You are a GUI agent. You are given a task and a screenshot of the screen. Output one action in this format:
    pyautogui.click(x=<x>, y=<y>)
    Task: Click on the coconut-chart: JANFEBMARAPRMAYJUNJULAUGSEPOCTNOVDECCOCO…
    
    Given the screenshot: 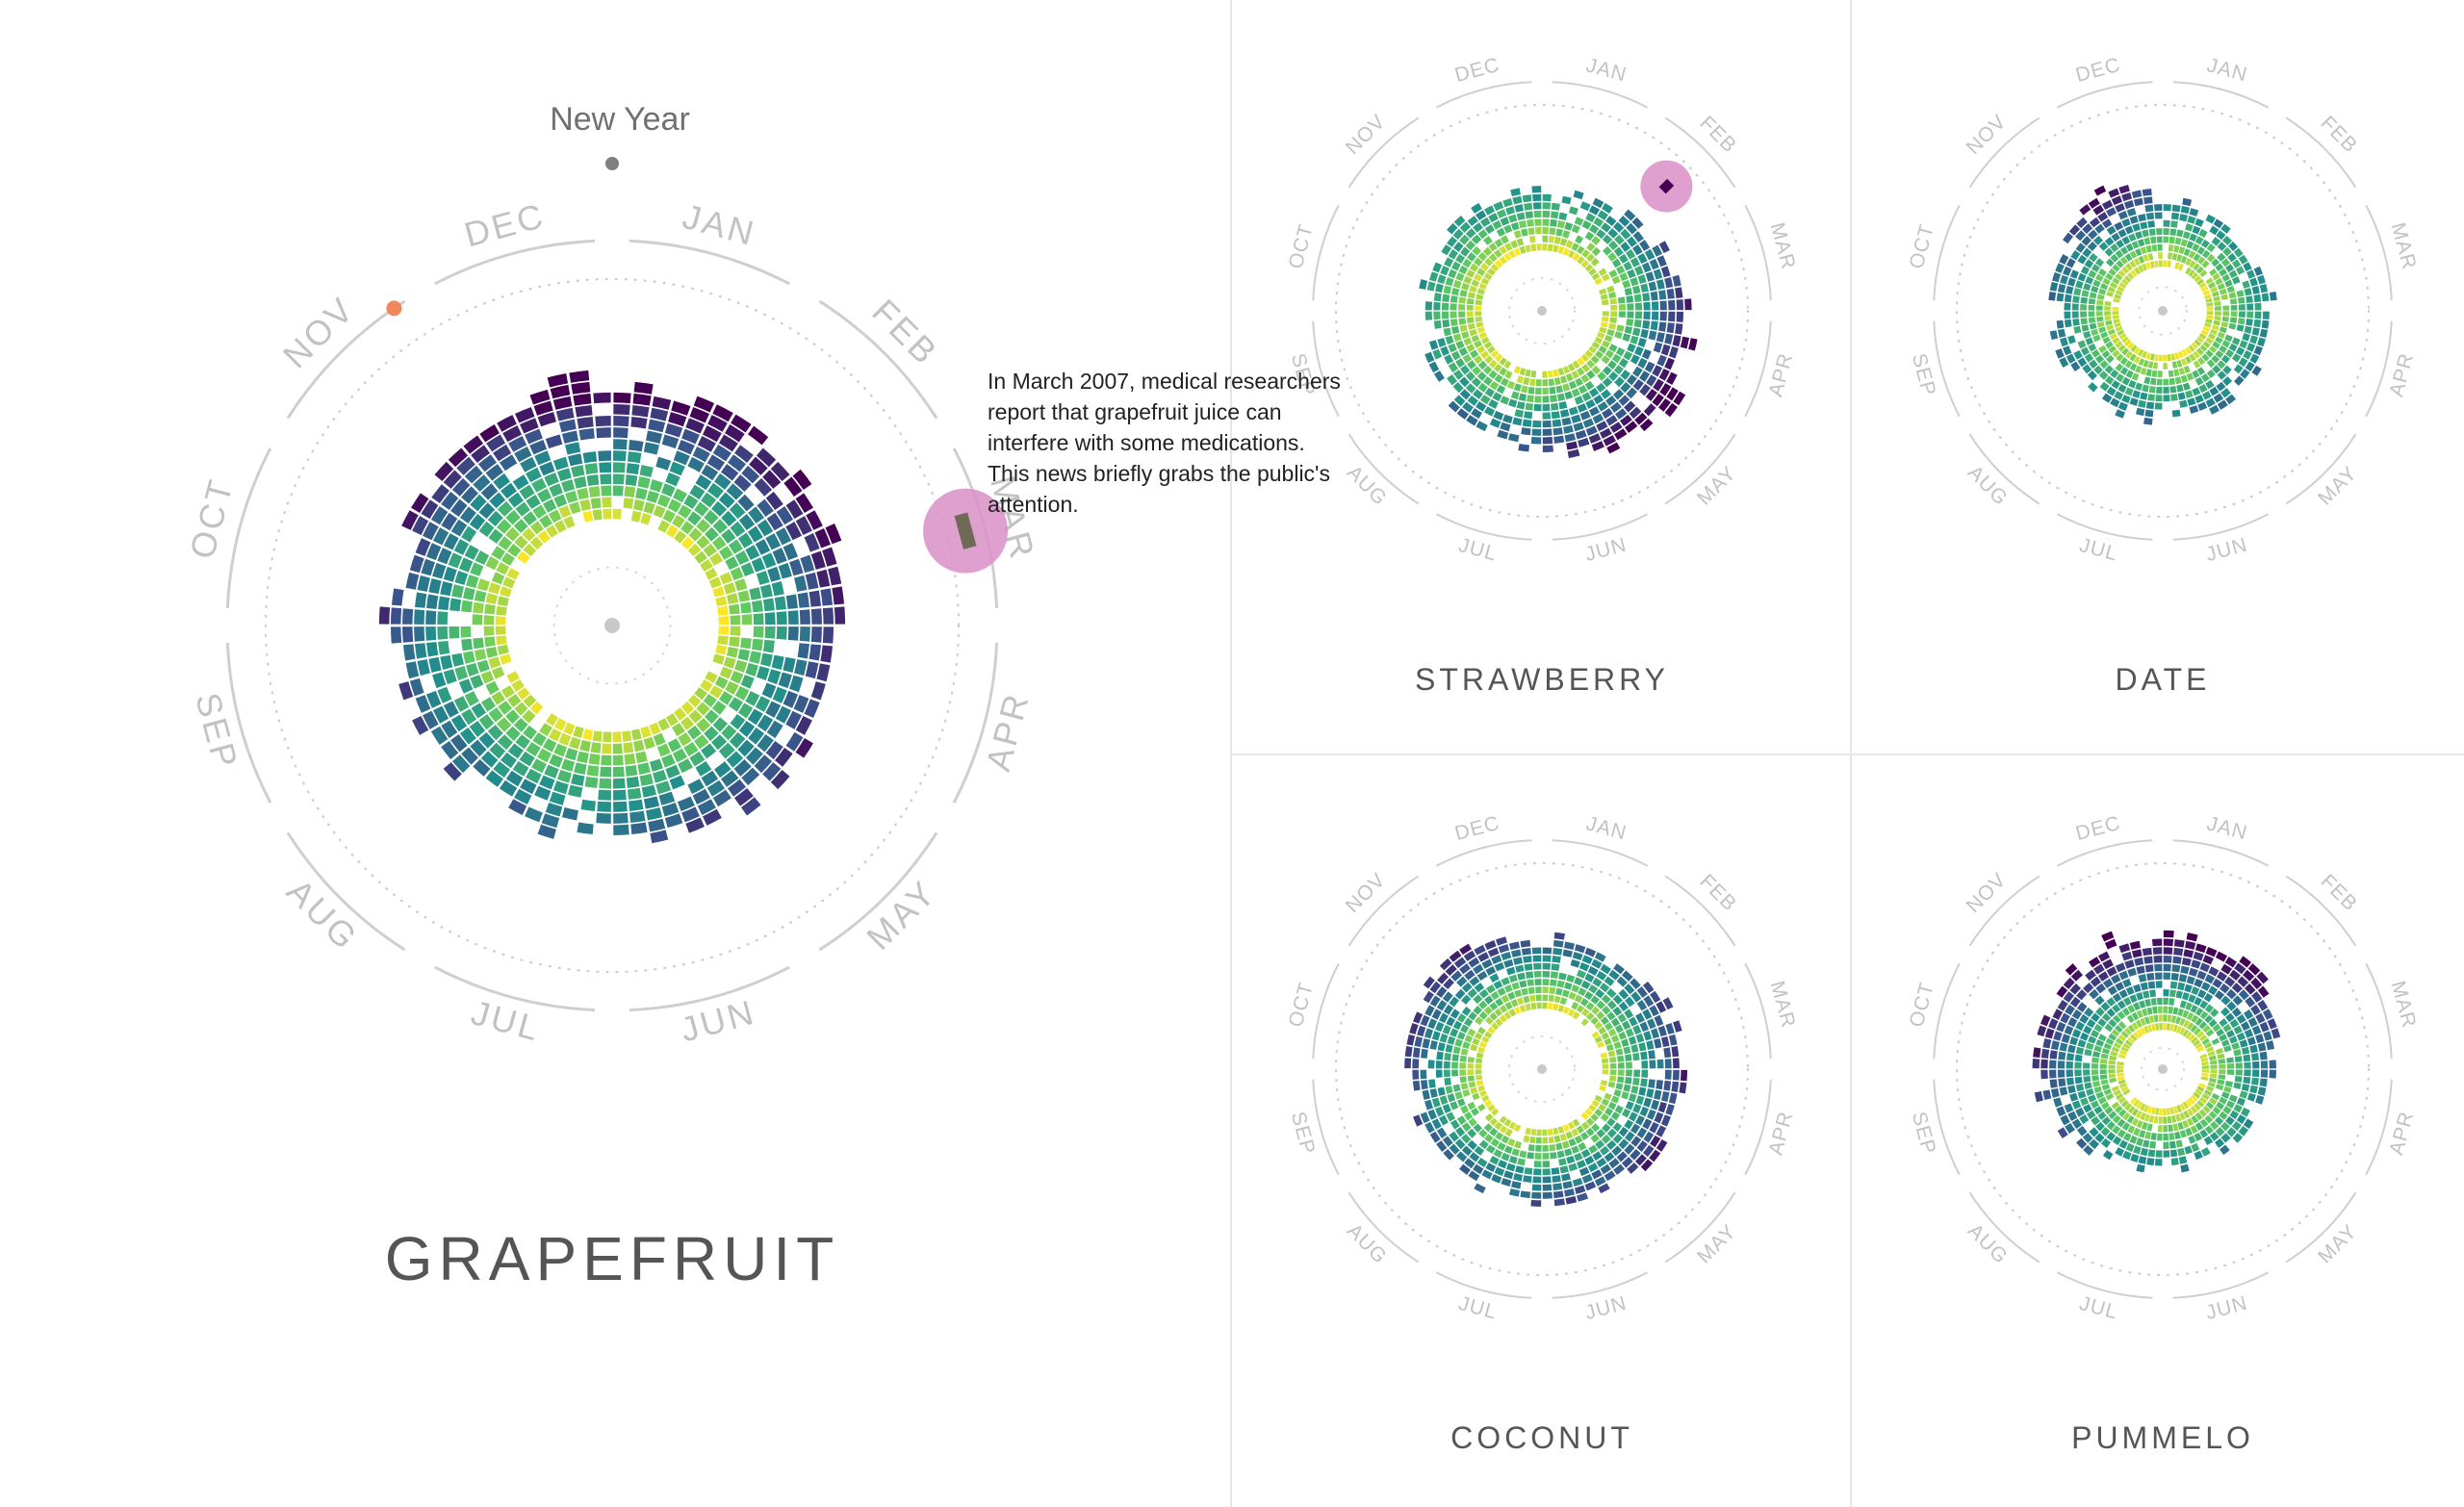 What is the action you would take?
    pyautogui.click(x=1542, y=1133)
    